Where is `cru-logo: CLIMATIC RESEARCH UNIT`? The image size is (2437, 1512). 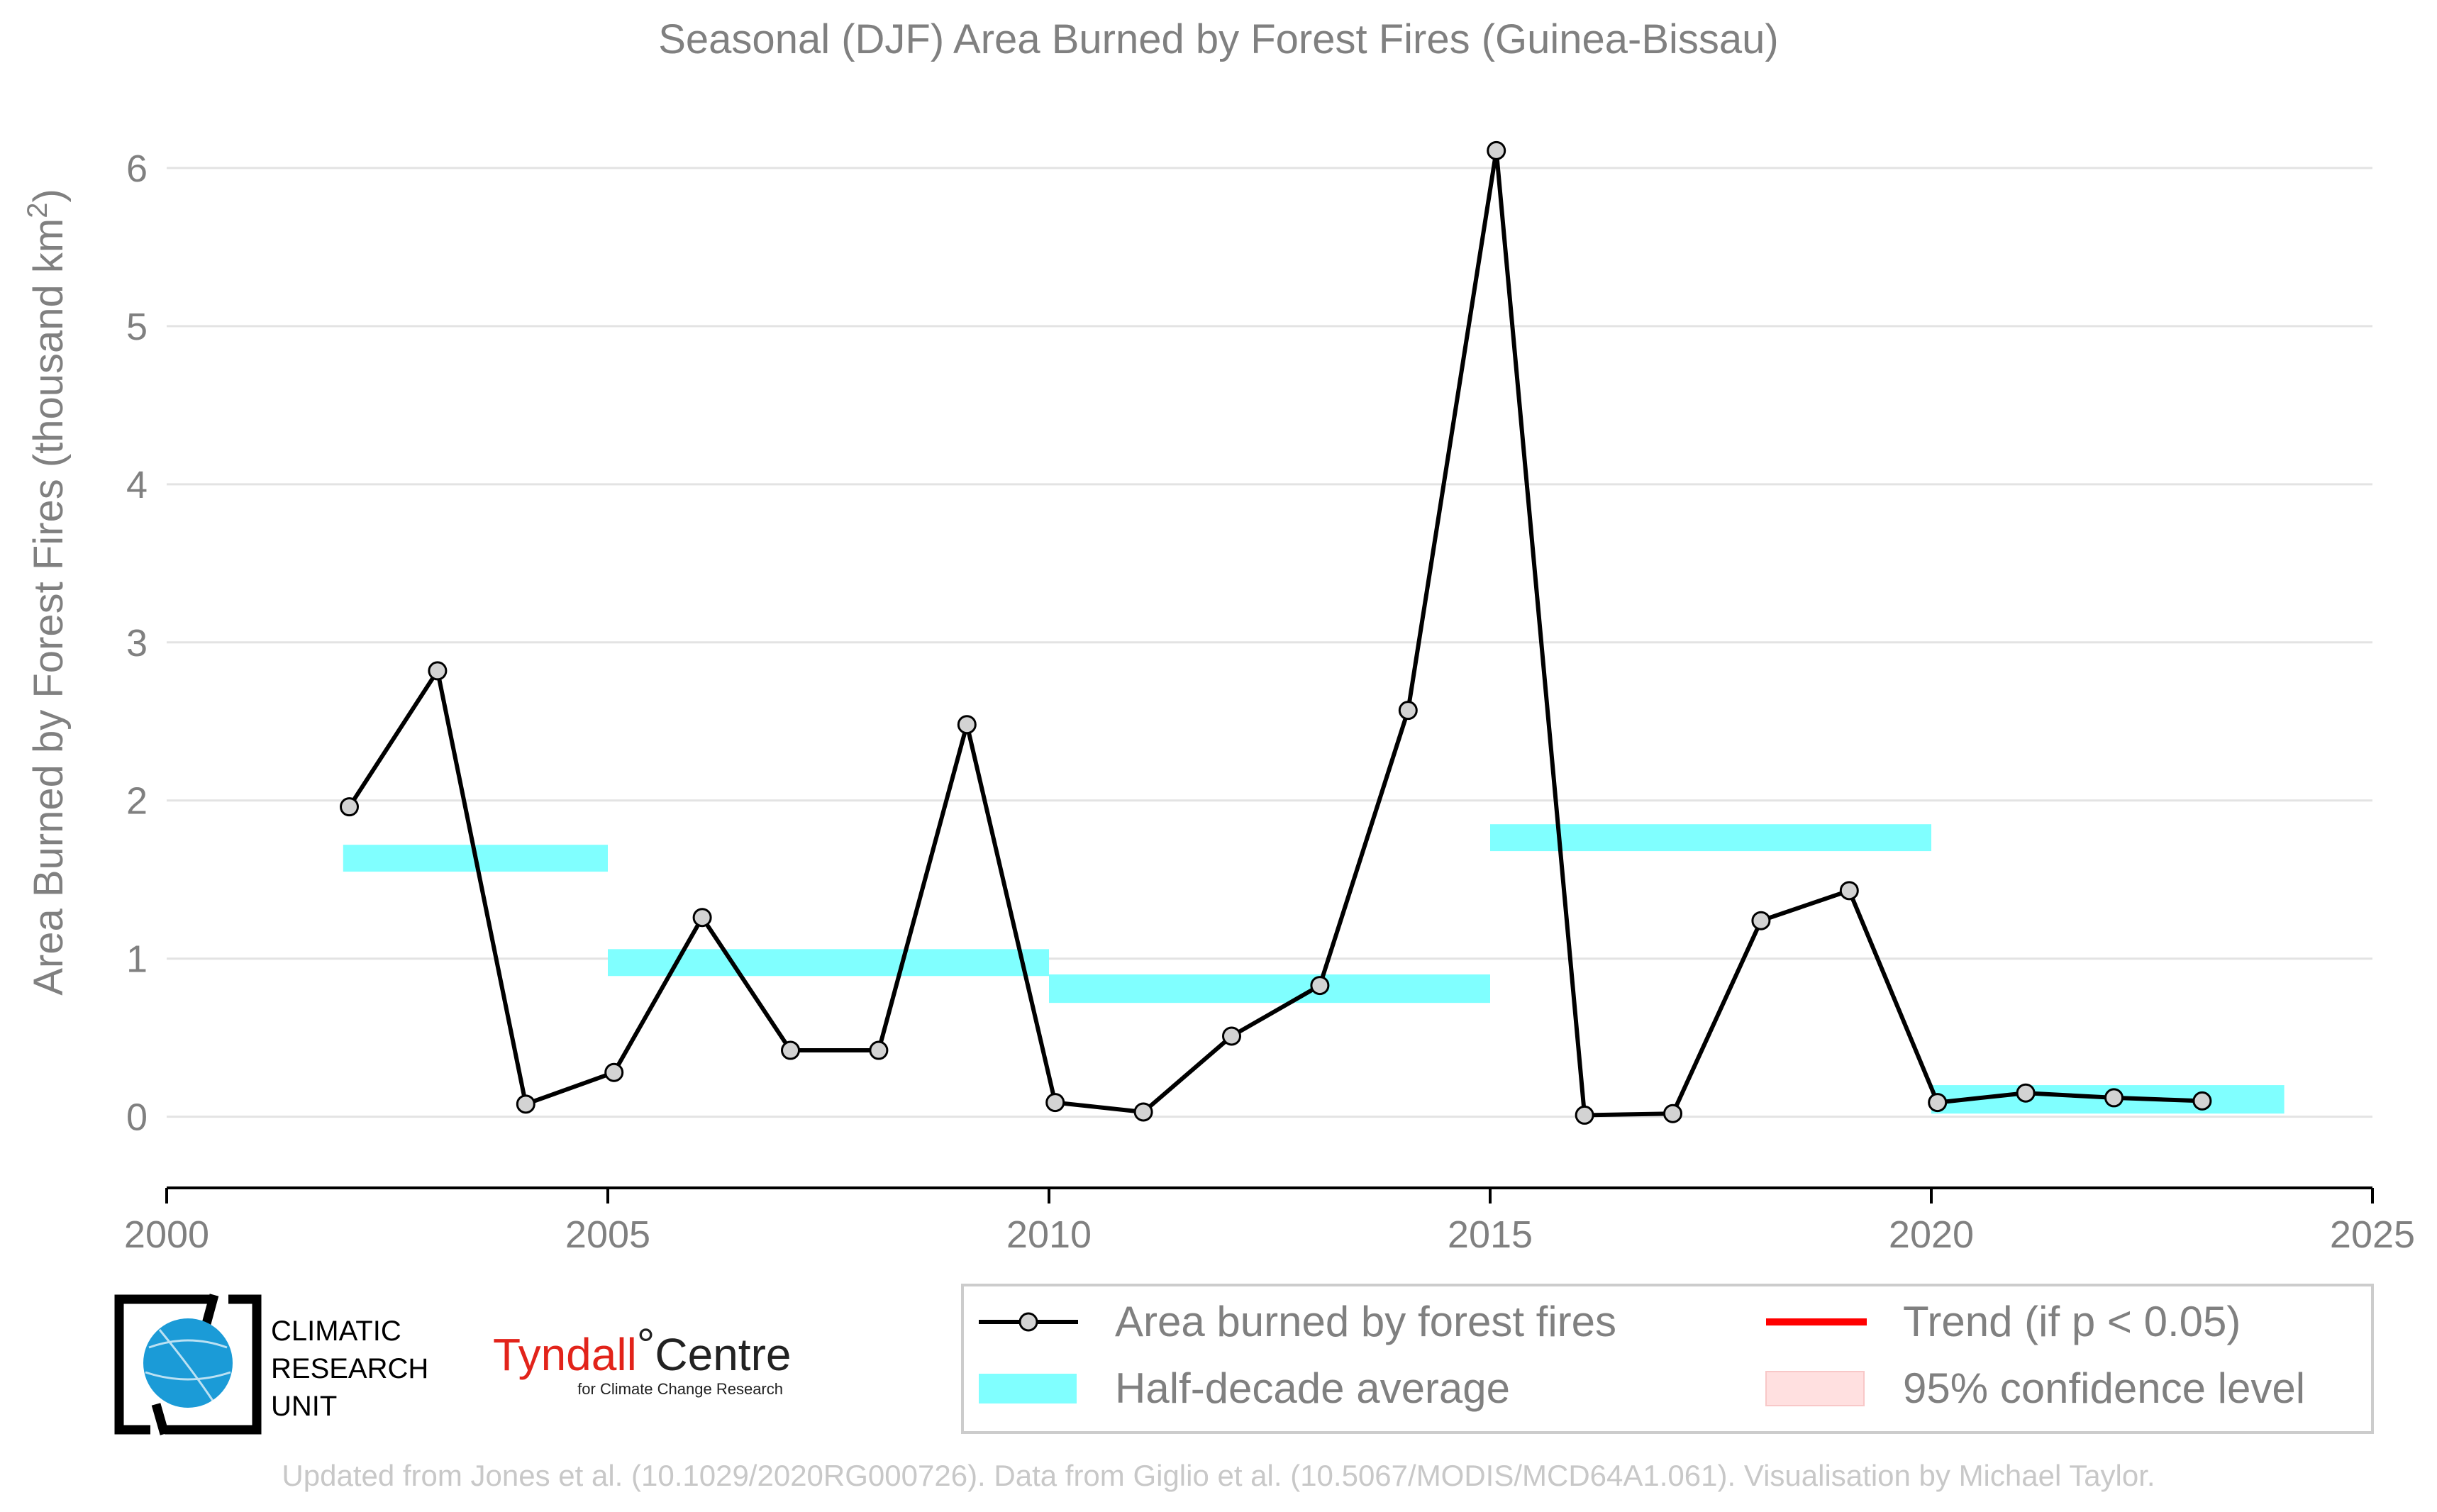
cru-logo: CLIMATIC RESEARCH UNIT is located at coordinates (271, 1364).